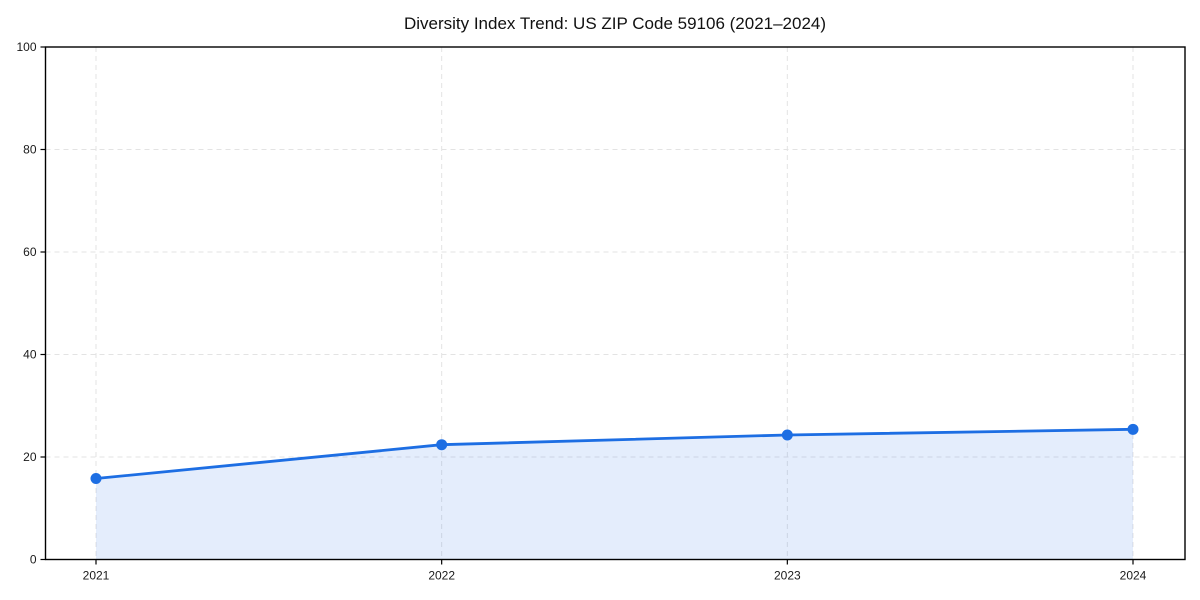 Image resolution: width=1200 pixels, height=600 pixels. I want to click on data-line, so click(614, 453).